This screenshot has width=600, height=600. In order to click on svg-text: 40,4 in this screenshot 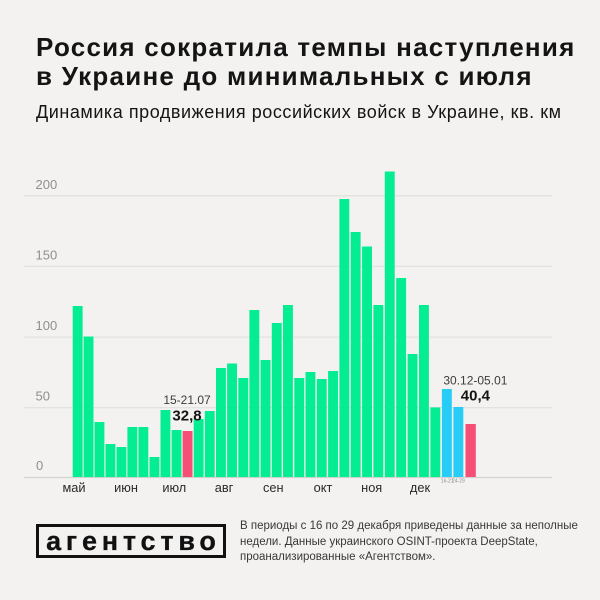, I will do `click(476, 396)`.